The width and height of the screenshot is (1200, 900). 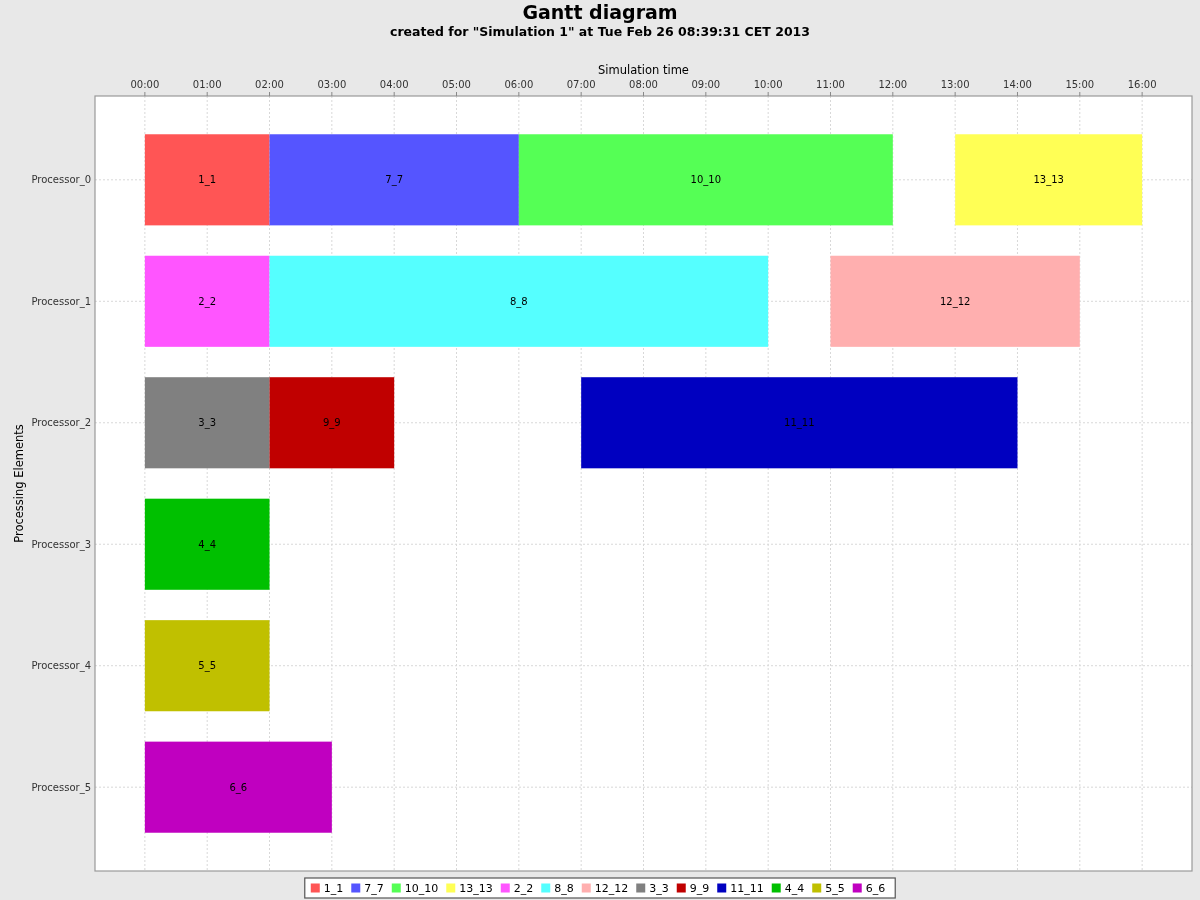 What do you see at coordinates (835, 888) in the screenshot?
I see `legend-label: 5_5` at bounding box center [835, 888].